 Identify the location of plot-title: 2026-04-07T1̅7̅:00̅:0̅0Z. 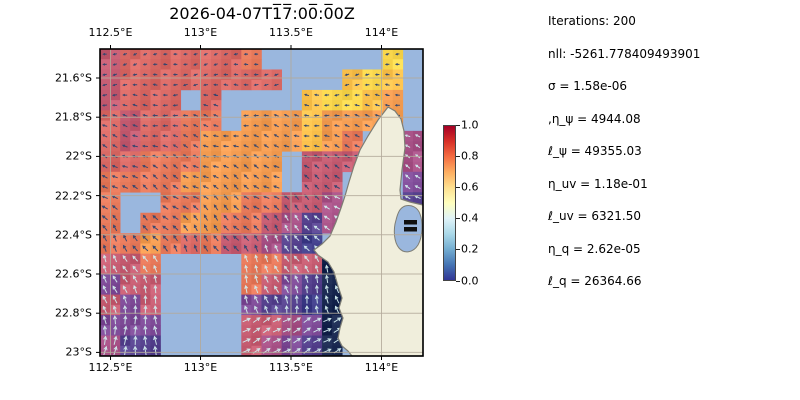
(262, 13).